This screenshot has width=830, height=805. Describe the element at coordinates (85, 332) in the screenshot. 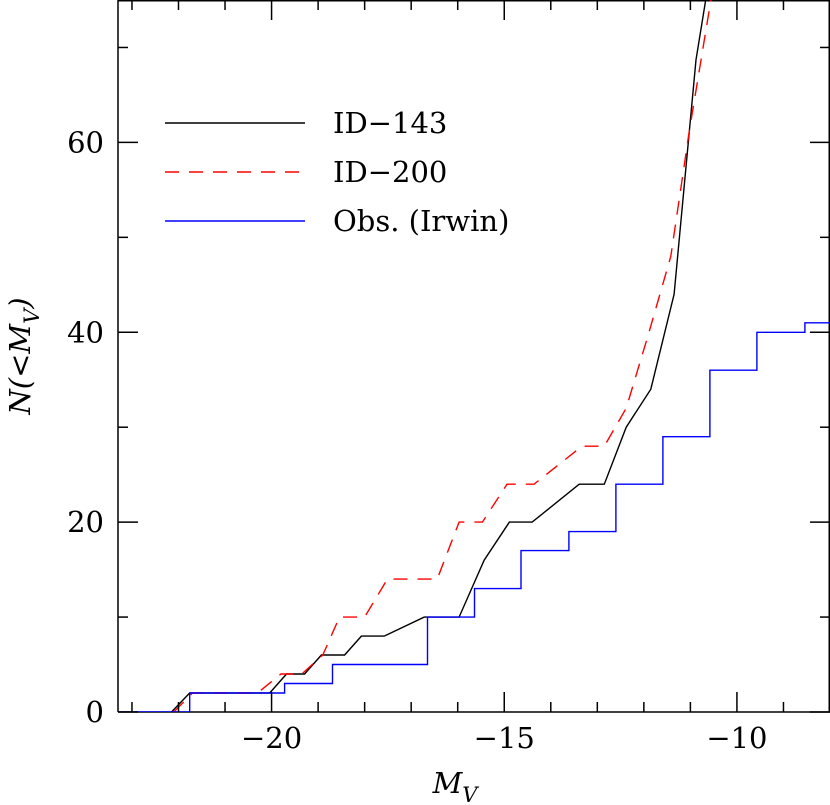

I see `y-tick-label: 40` at that location.